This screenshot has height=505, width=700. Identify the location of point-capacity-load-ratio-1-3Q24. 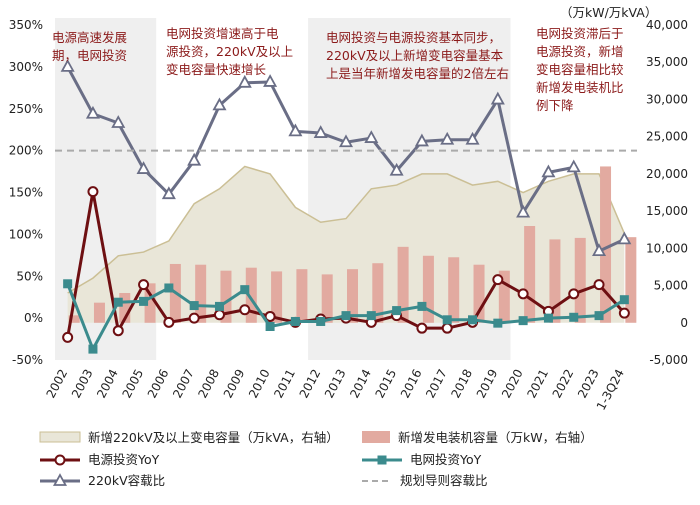
(624, 238).